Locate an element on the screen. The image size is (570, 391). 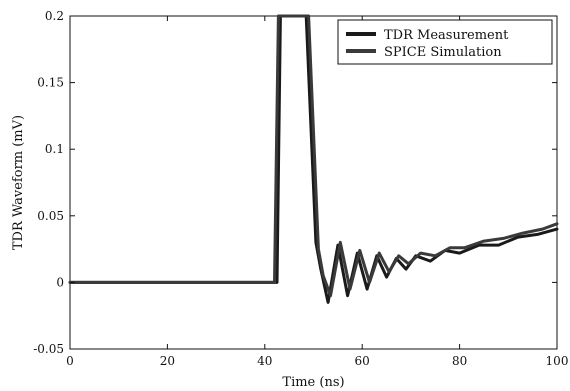
x-axis-label: Time (ns) is located at coordinates (313, 382).